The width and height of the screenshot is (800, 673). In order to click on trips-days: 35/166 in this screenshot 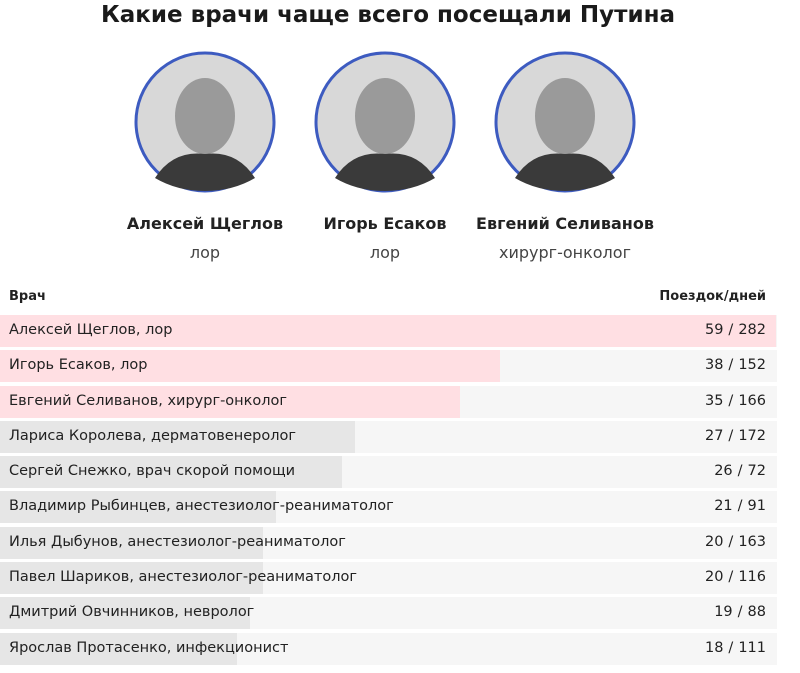, I will do `click(735, 401)`.